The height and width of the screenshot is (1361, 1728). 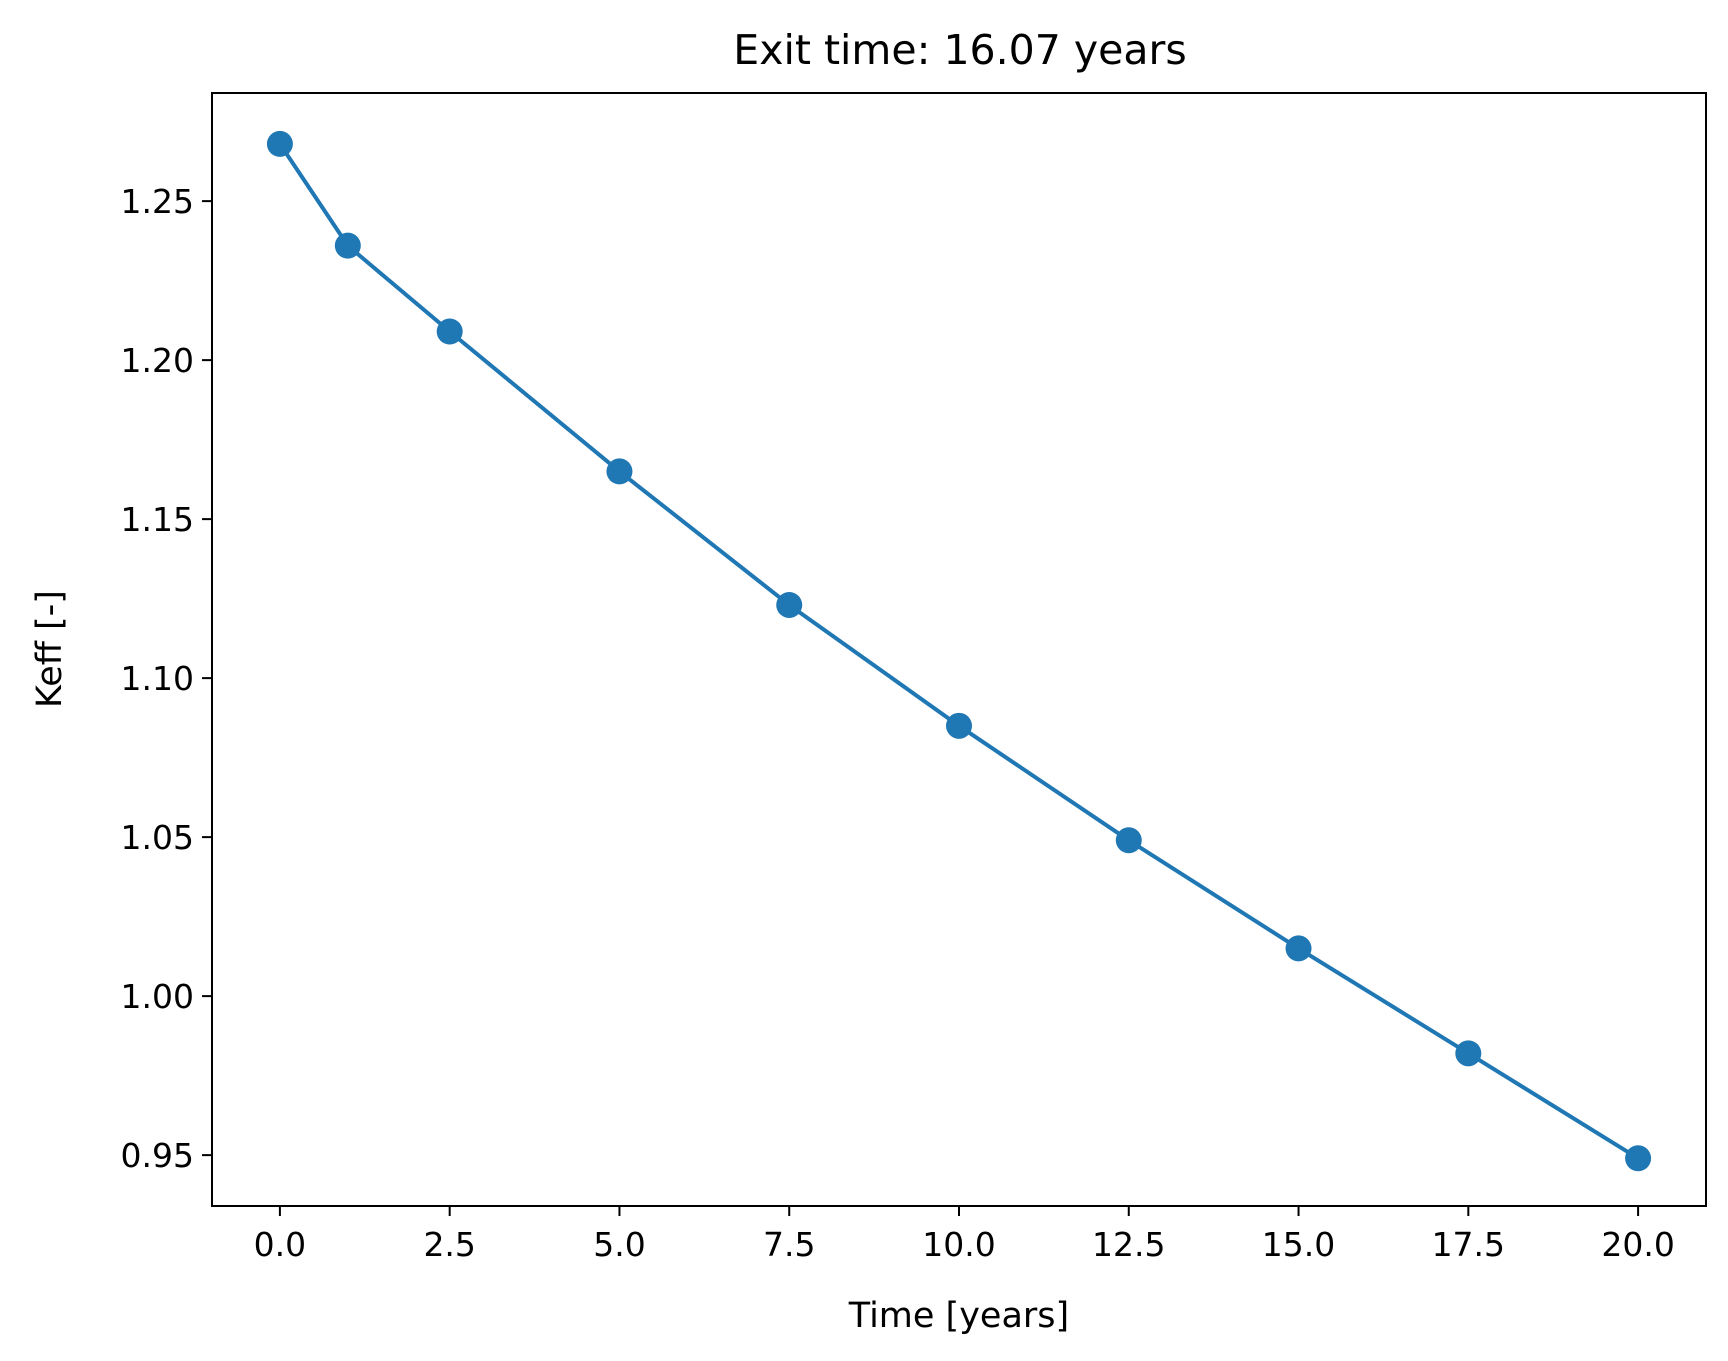 I want to click on chart-title: Exit time: 16.07 years, so click(x=959, y=50).